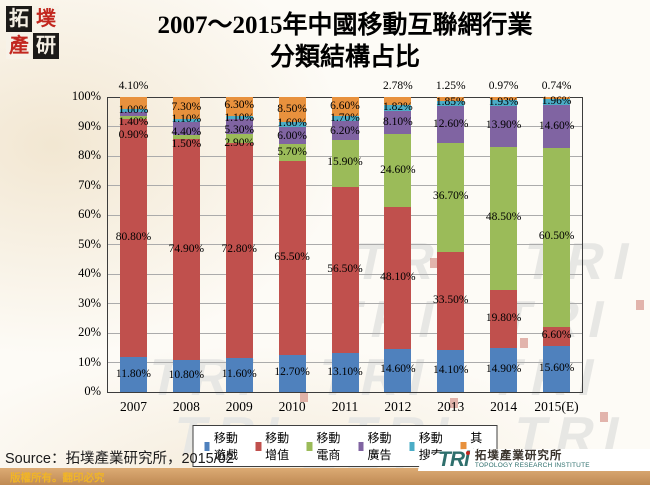 This screenshot has height=485, width=650. I want to click on bar-label: 14.10%, so click(451, 370).